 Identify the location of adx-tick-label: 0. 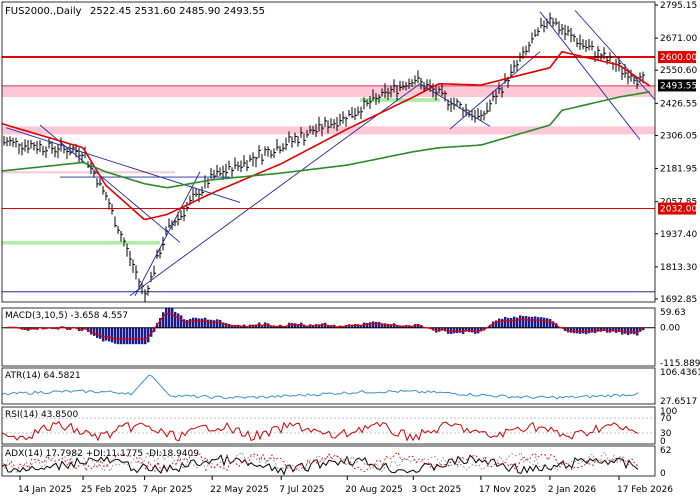
(663, 474).